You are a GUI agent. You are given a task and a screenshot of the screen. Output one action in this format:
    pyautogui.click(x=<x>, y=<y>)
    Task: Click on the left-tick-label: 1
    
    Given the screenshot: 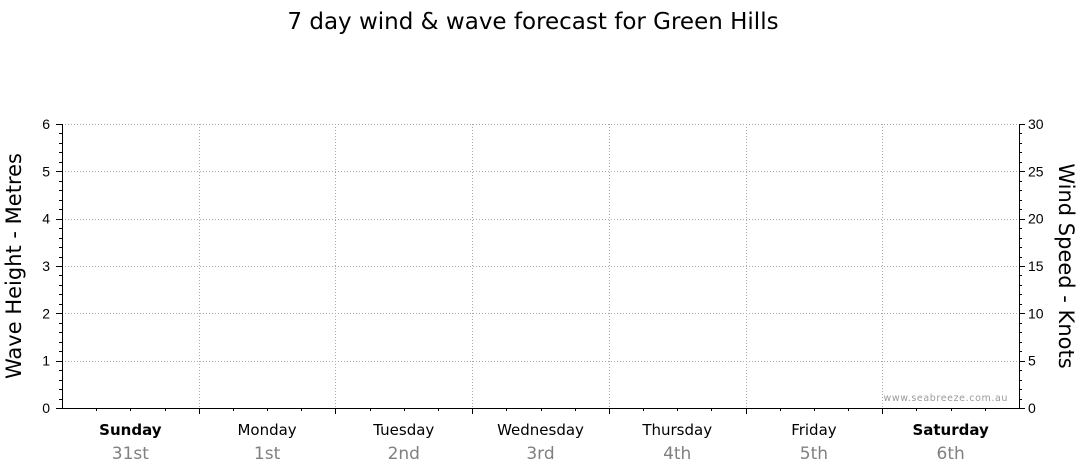 What is the action you would take?
    pyautogui.click(x=46, y=361)
    